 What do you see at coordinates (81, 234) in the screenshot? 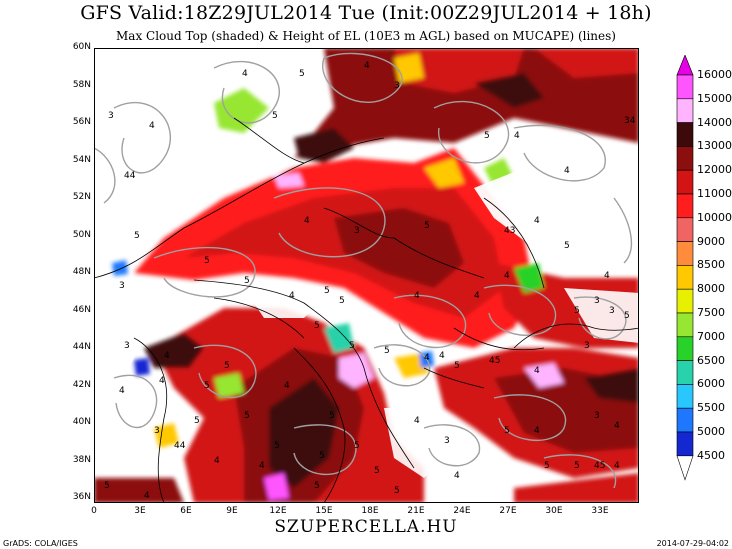
I see `lat-label: 50N` at bounding box center [81, 234].